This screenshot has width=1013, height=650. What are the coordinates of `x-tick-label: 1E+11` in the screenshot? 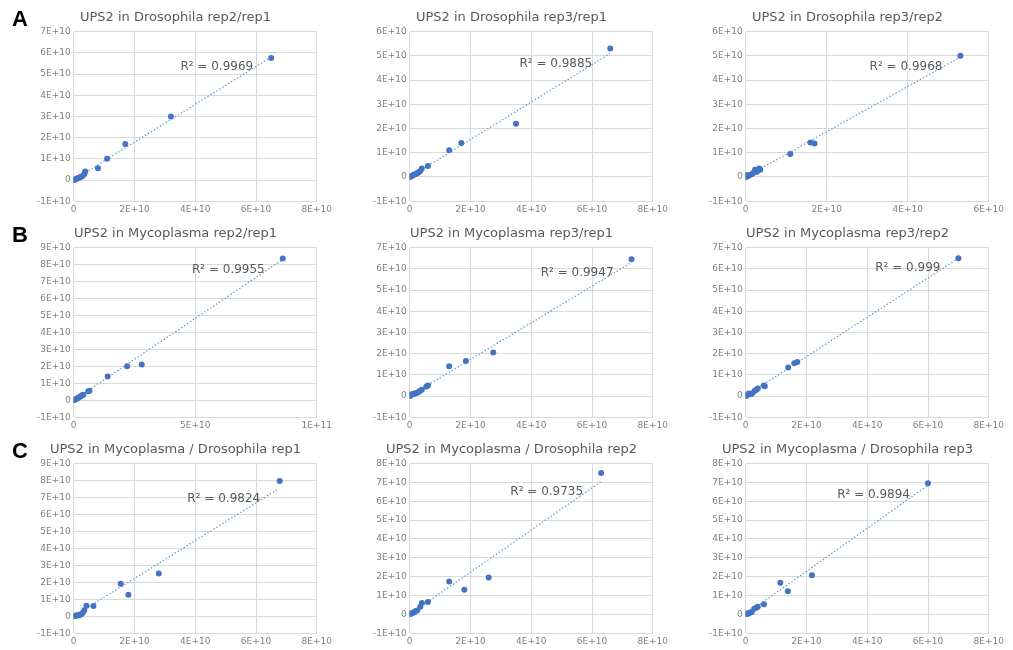 It's located at (316, 424).